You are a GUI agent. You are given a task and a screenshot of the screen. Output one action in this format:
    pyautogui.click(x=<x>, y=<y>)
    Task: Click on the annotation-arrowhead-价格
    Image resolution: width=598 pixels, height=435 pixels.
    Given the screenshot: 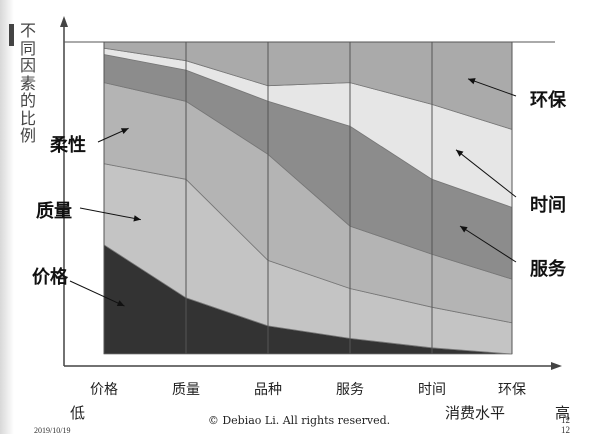 What is the action you would take?
    pyautogui.click(x=120, y=303)
    